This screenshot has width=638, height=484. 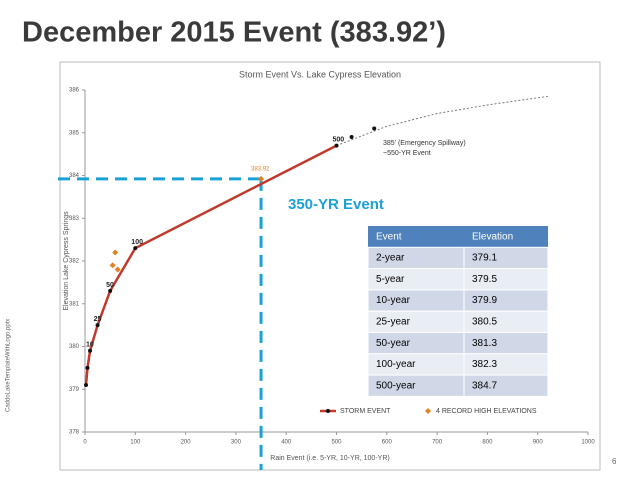 What do you see at coordinates (390, 258) in the screenshot?
I see `table-cell: 2-year` at bounding box center [390, 258].